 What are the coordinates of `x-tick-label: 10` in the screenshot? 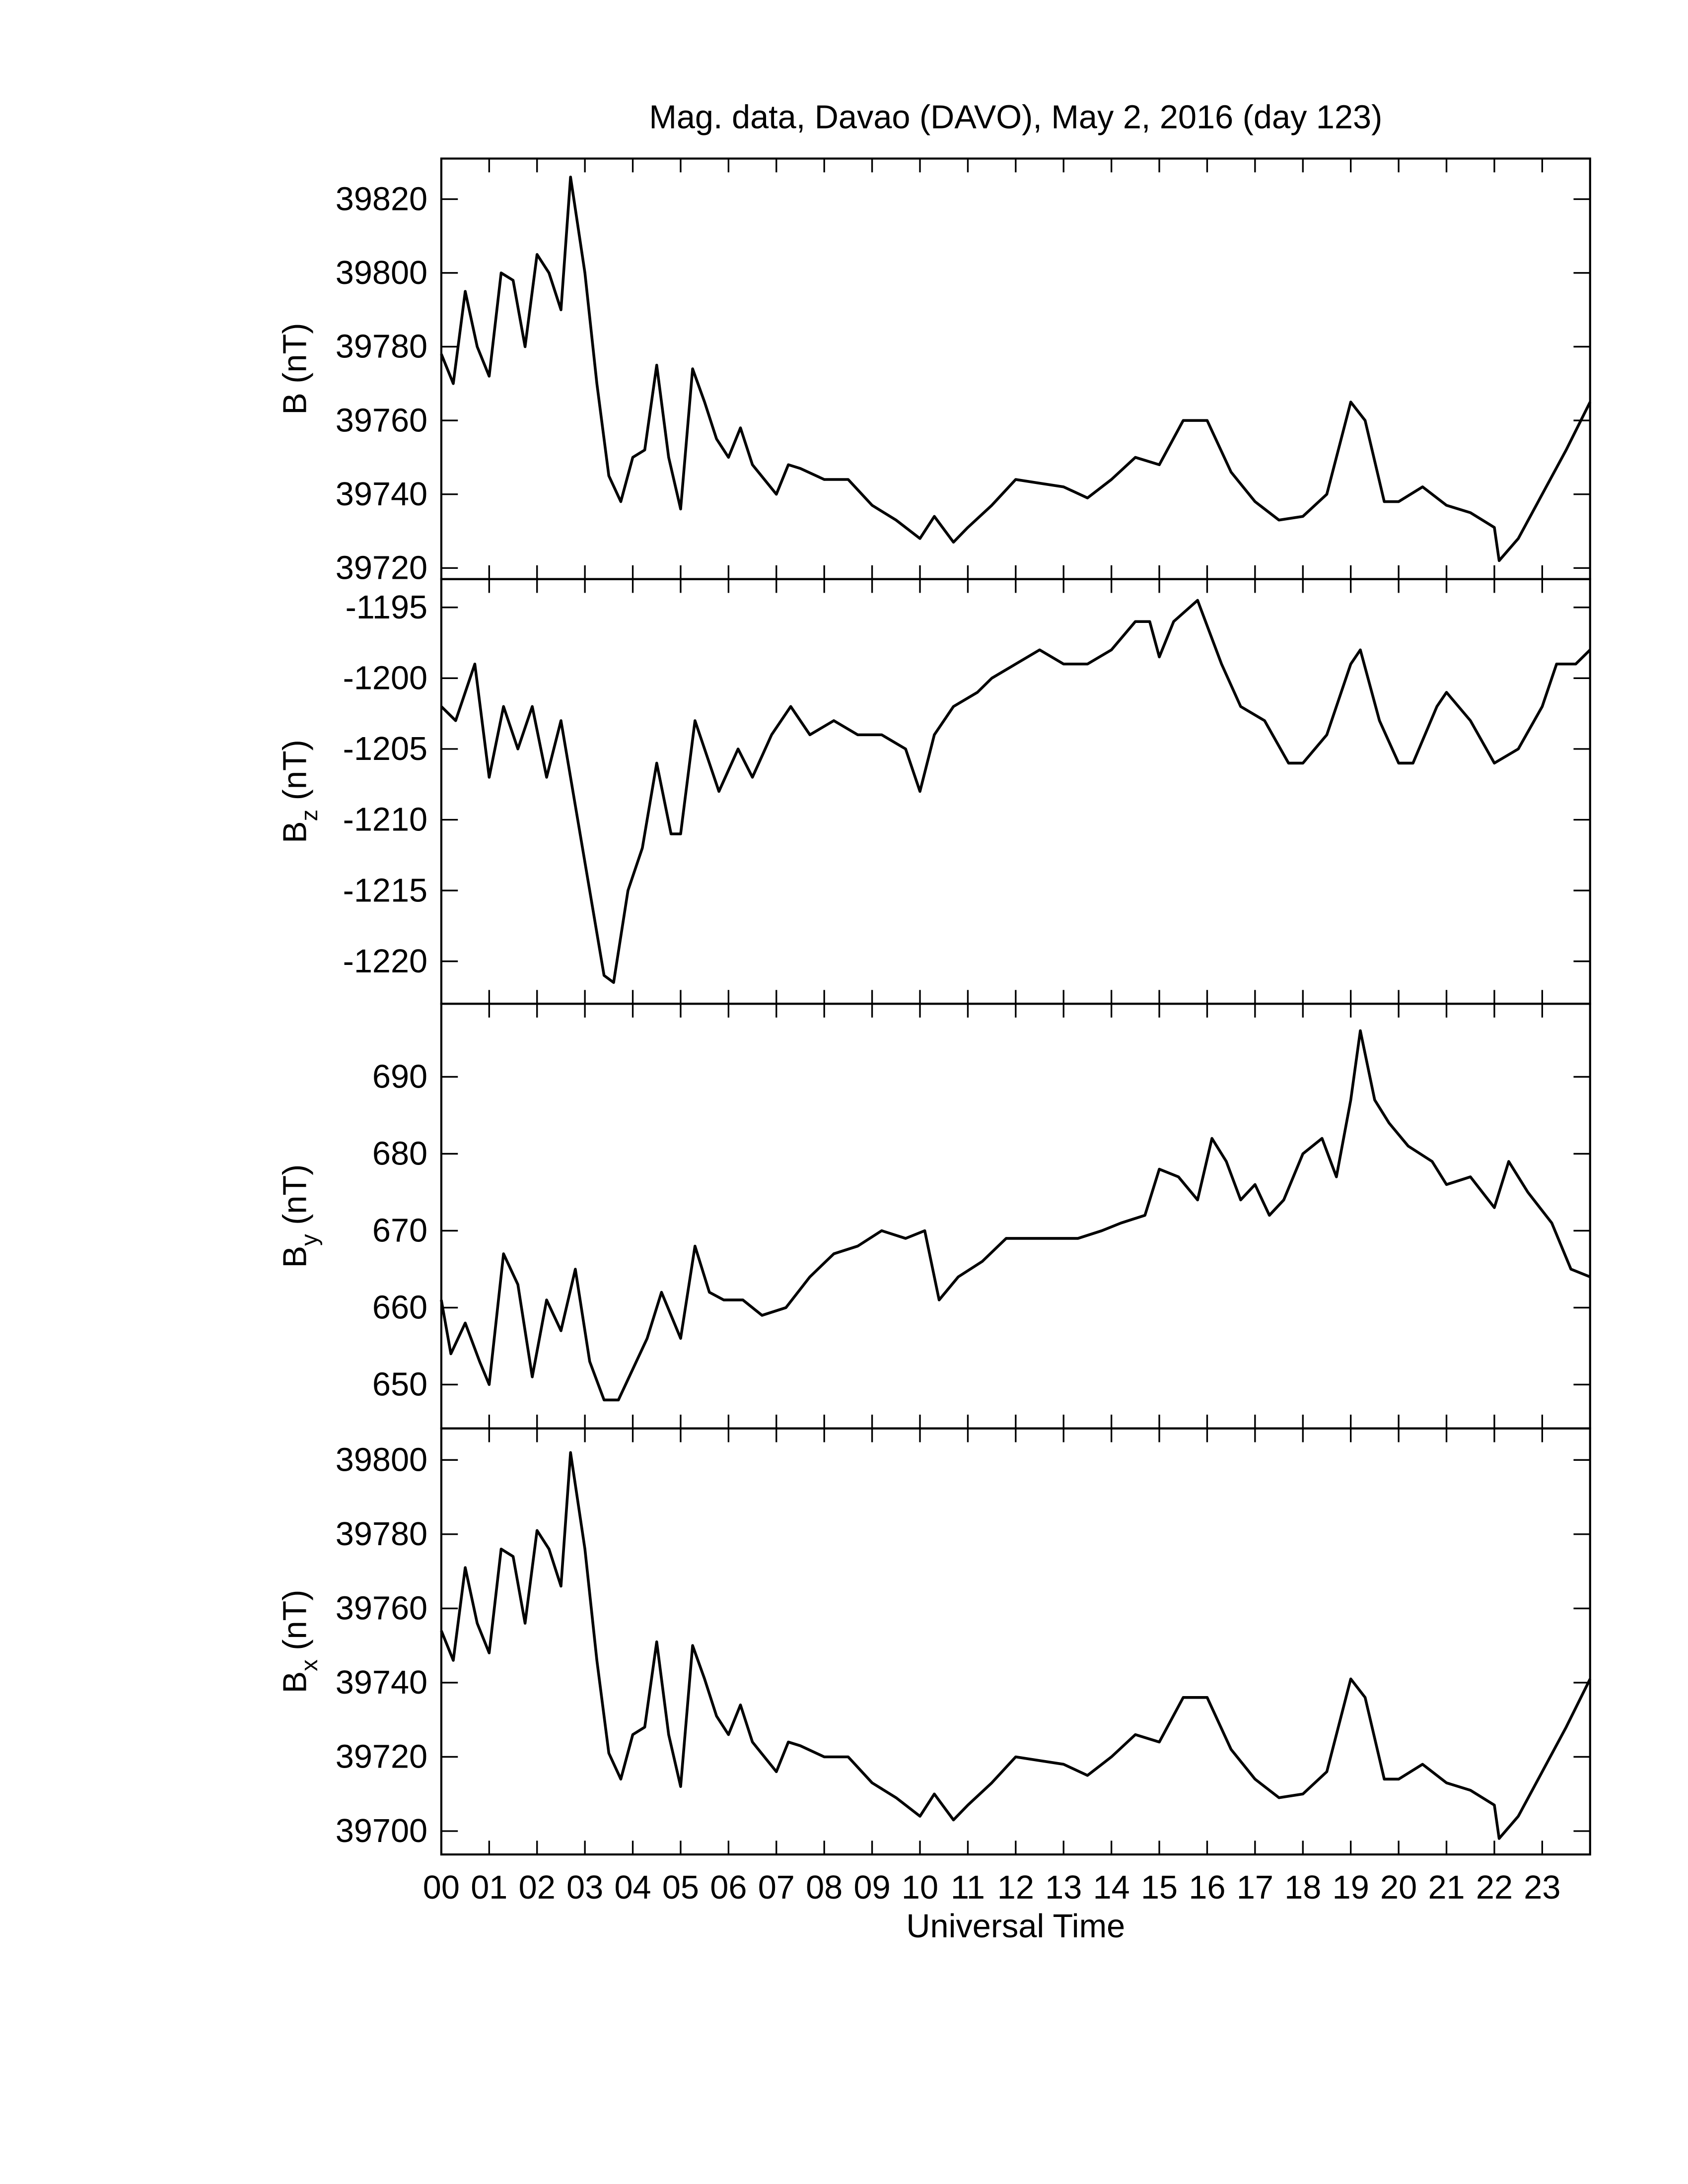 It's located at (920, 1887).